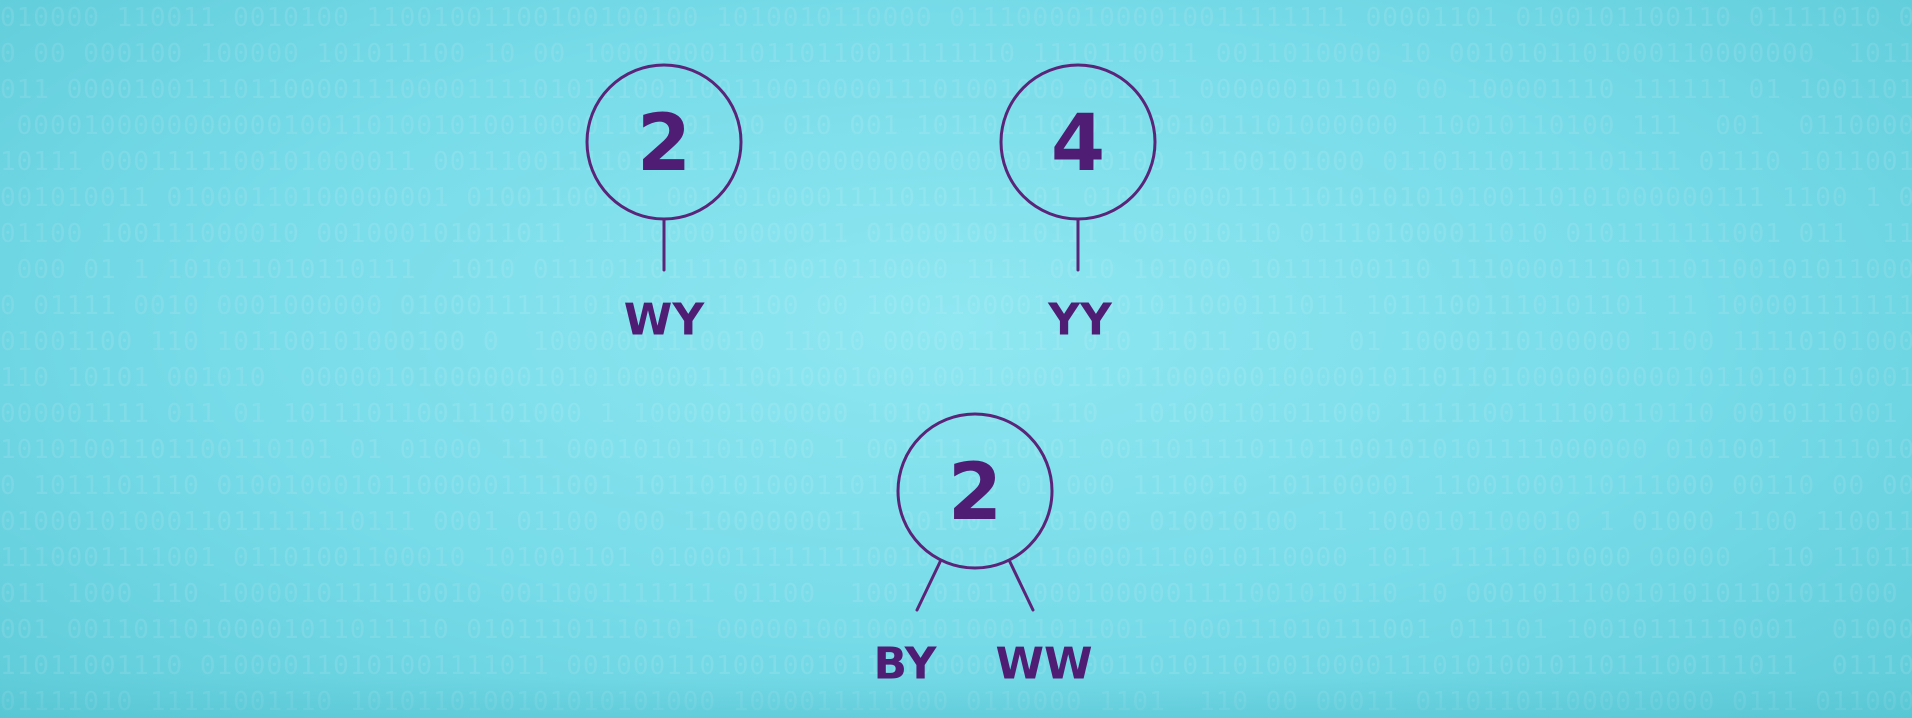  I want to click on node-3-label-1: BY, so click(906, 664).